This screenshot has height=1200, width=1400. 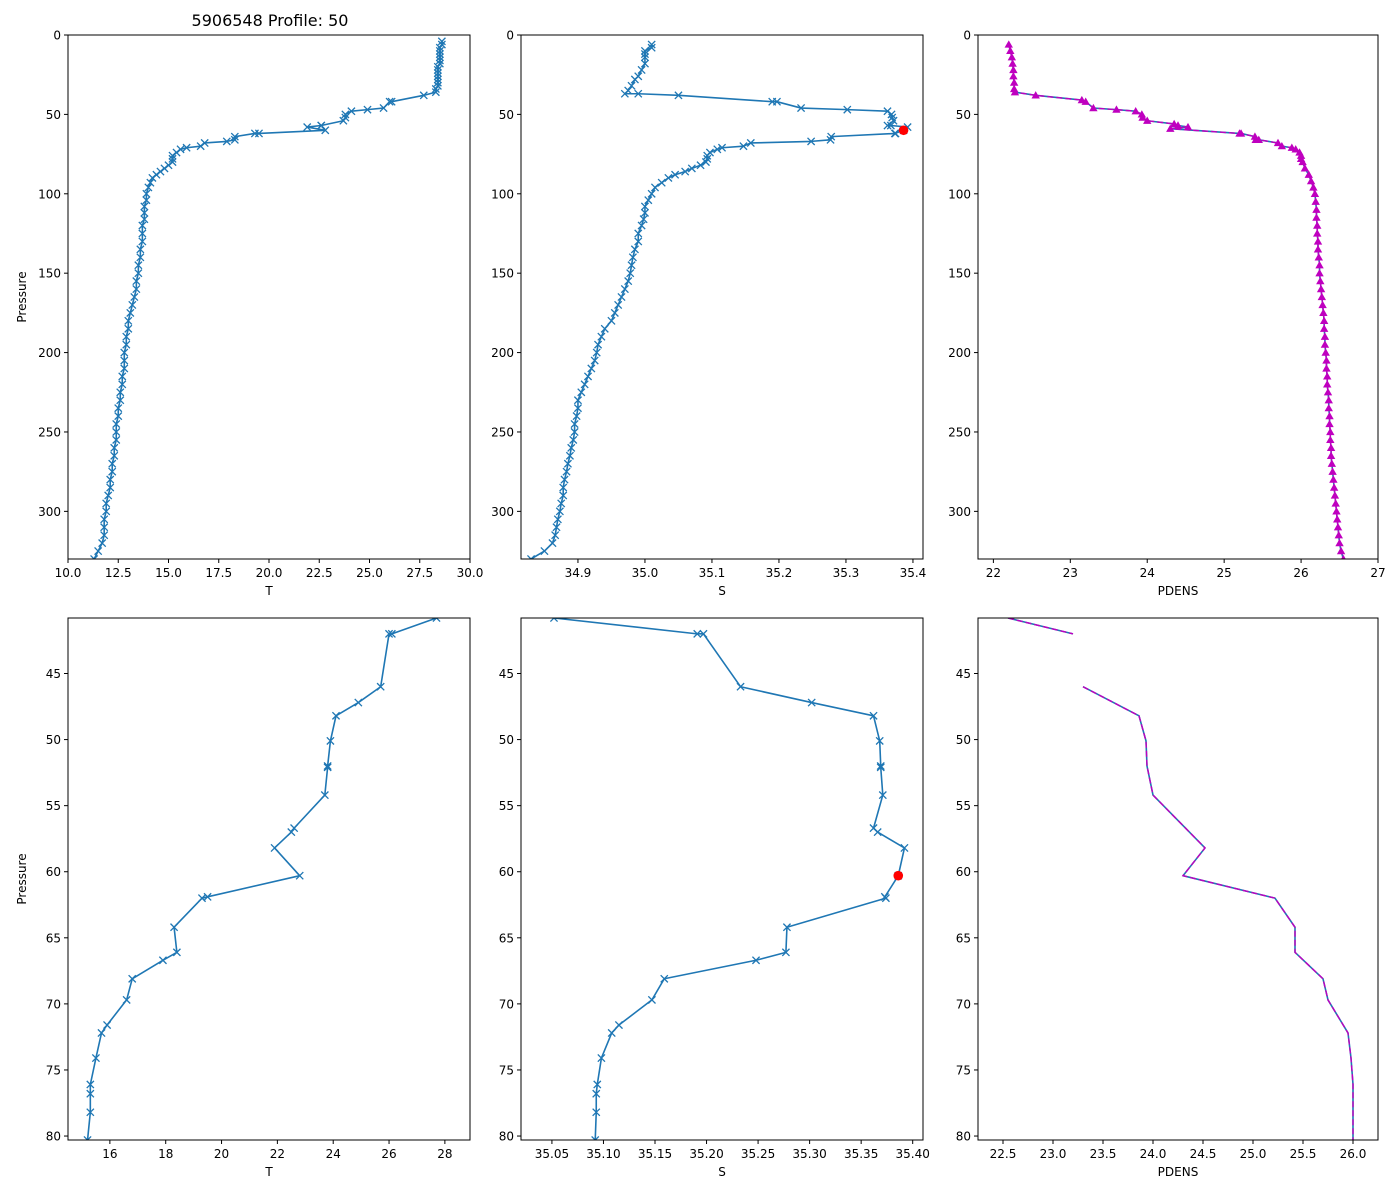 I want to click on y-tick-label: 150, so click(x=502, y=274).